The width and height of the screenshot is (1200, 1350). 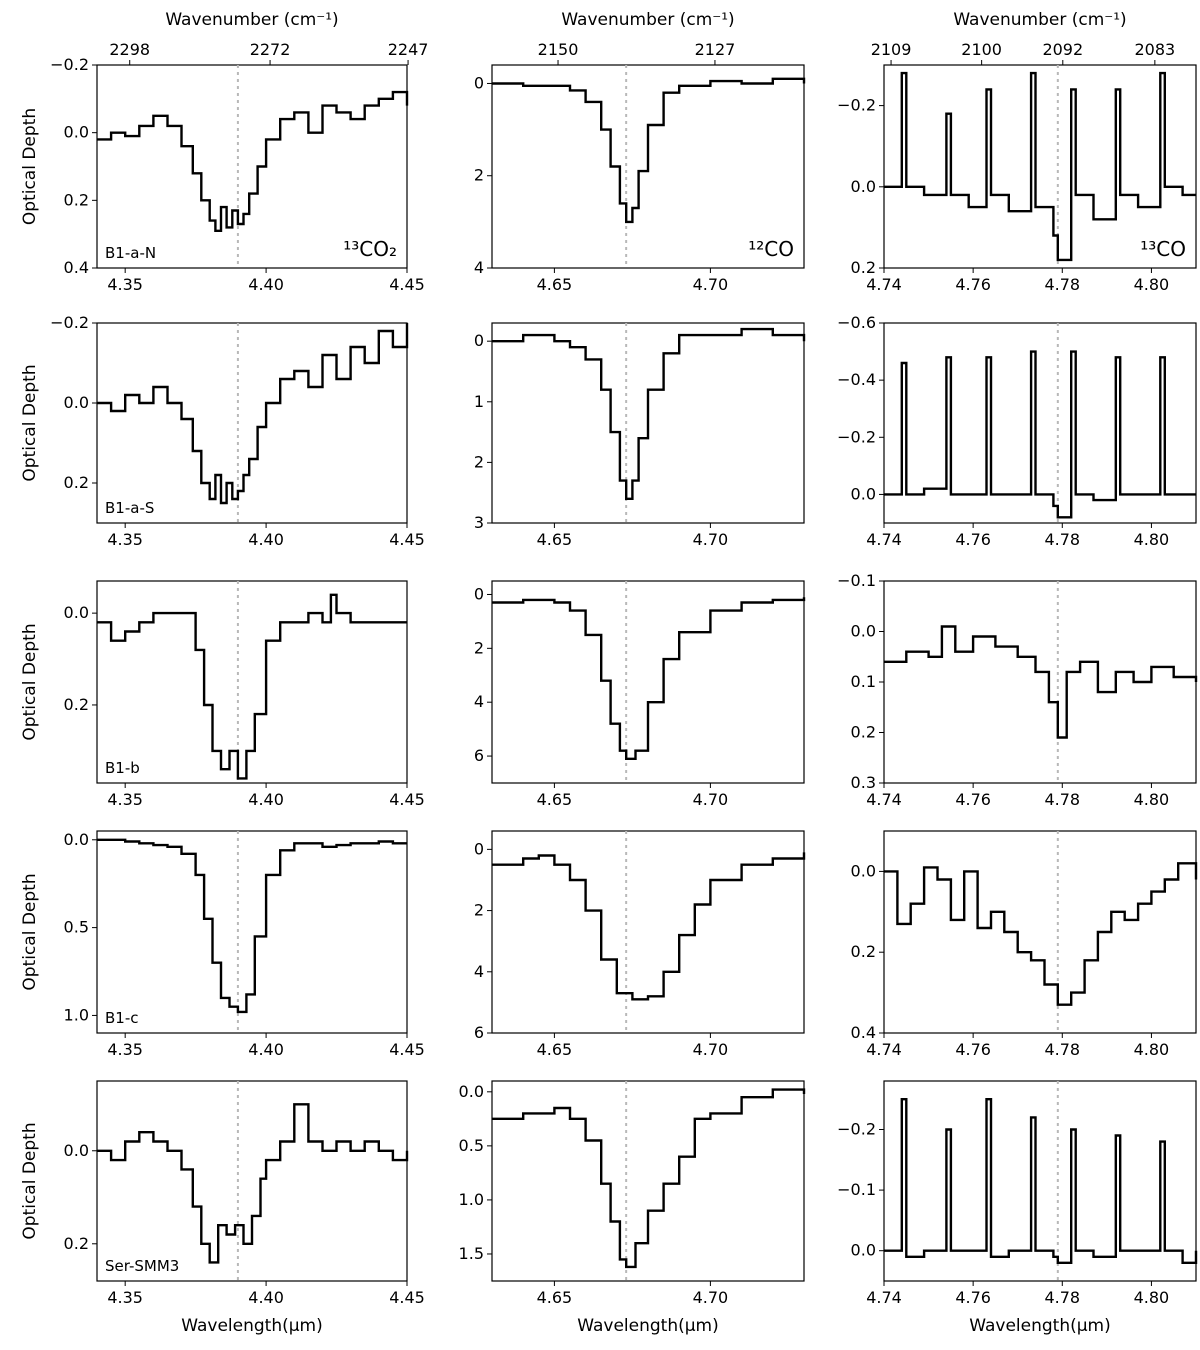 I want to click on species-label: ¹²CO, so click(x=771, y=249).